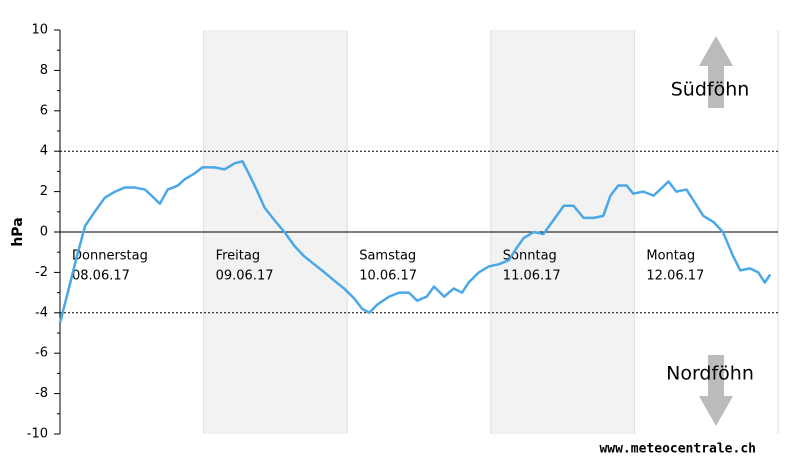 The width and height of the screenshot is (800, 462). I want to click on day-weekday: Montag, so click(670, 256).